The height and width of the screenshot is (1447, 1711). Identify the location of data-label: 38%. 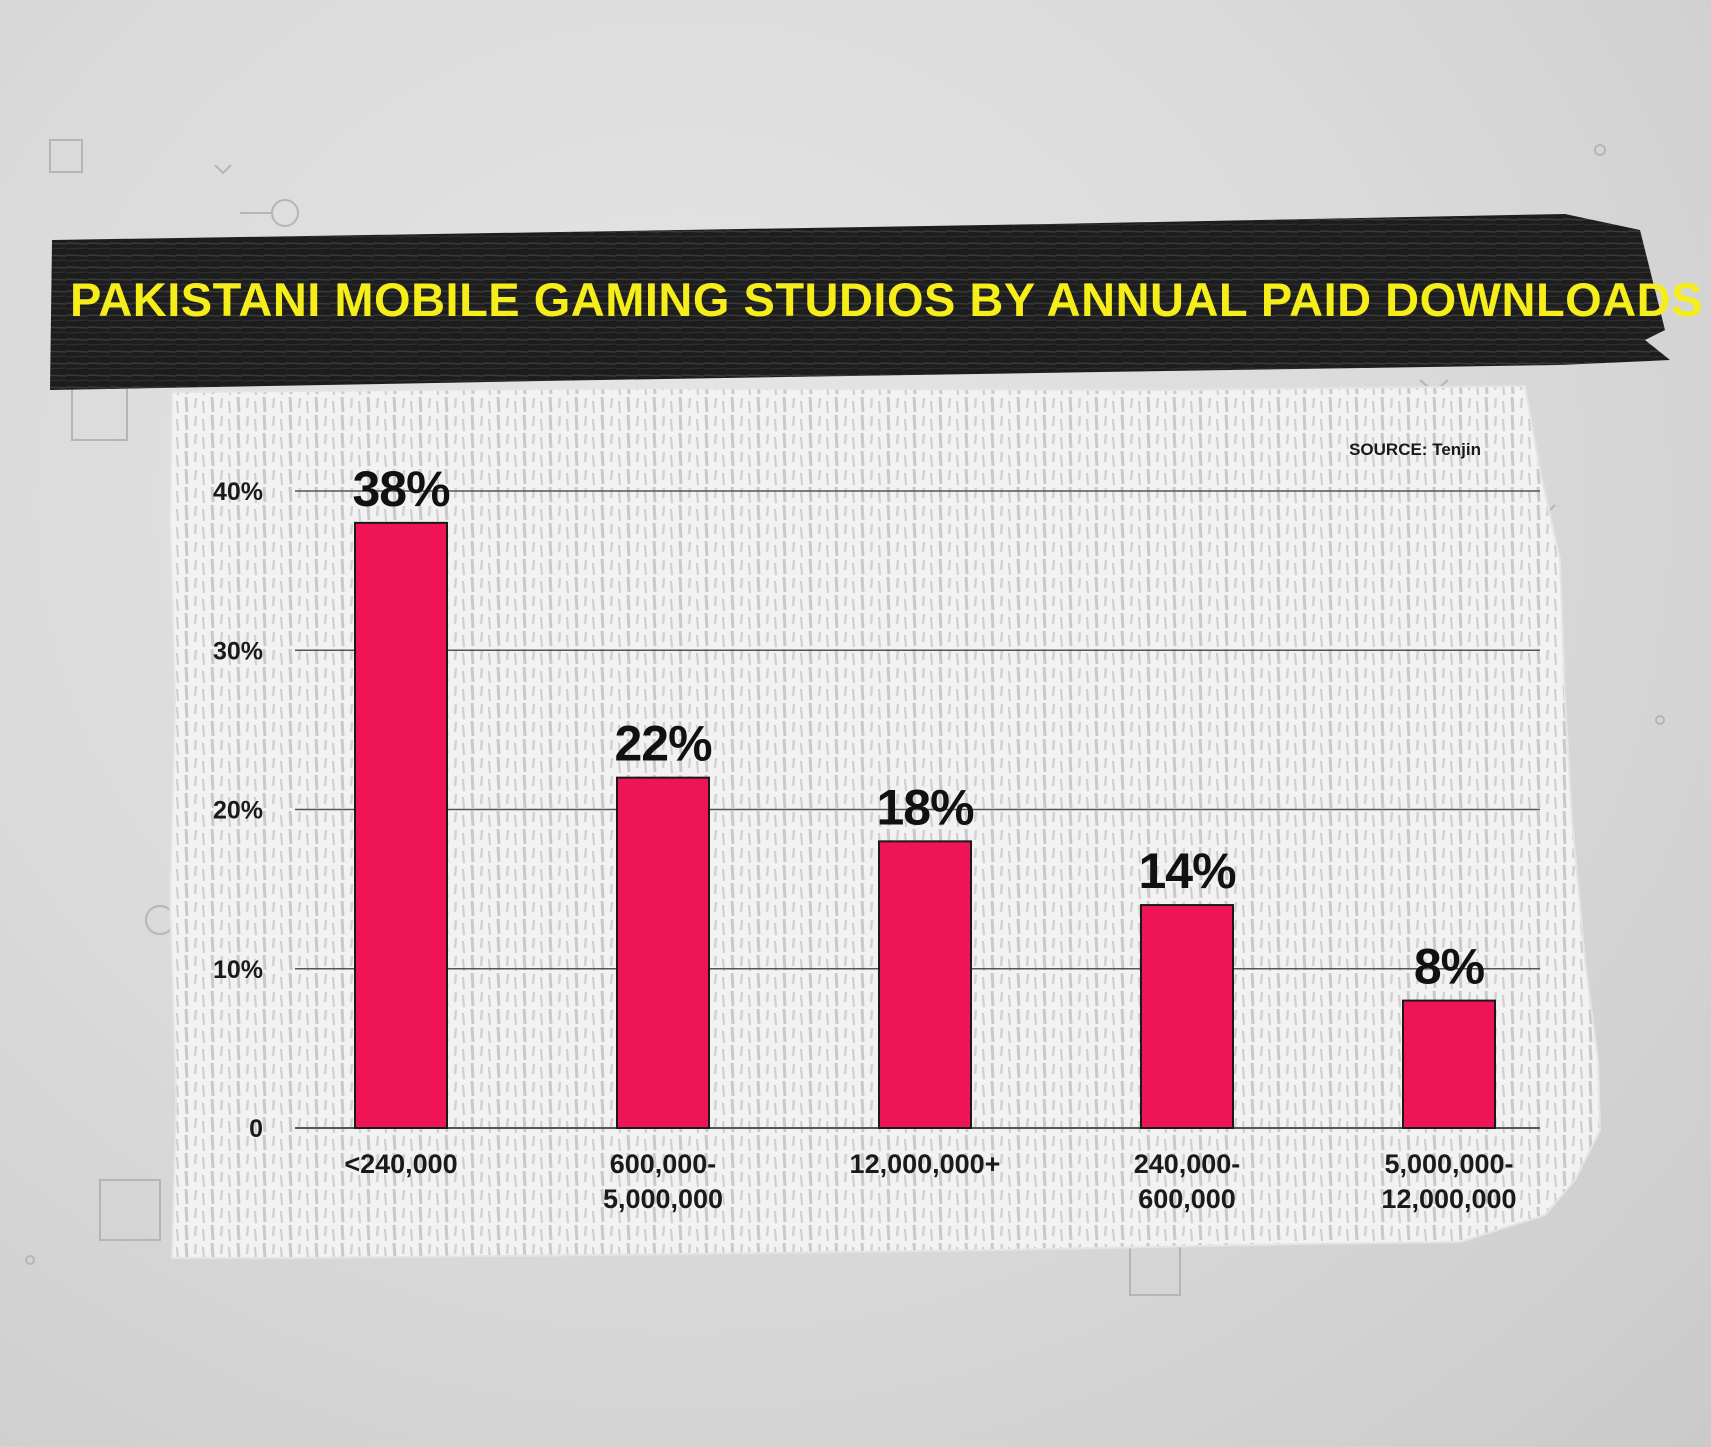
(401, 489).